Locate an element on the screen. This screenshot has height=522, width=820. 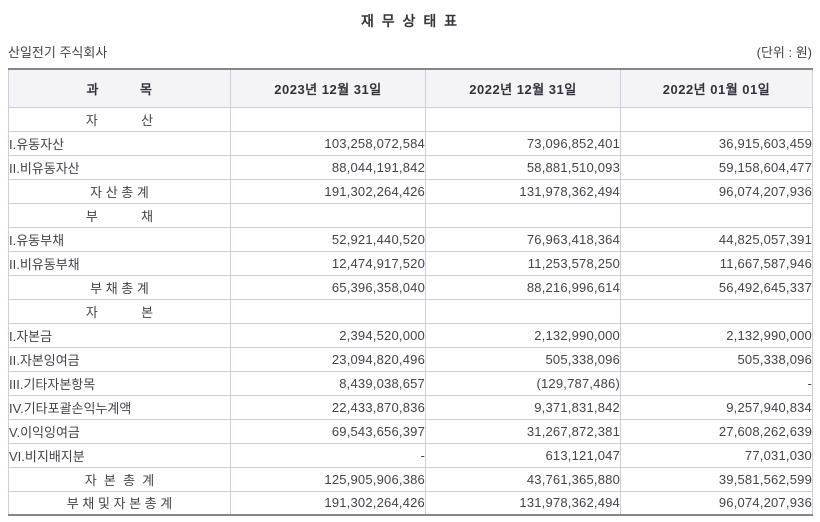
row-label-cell: VI.비지배지분 is located at coordinates (119, 455).